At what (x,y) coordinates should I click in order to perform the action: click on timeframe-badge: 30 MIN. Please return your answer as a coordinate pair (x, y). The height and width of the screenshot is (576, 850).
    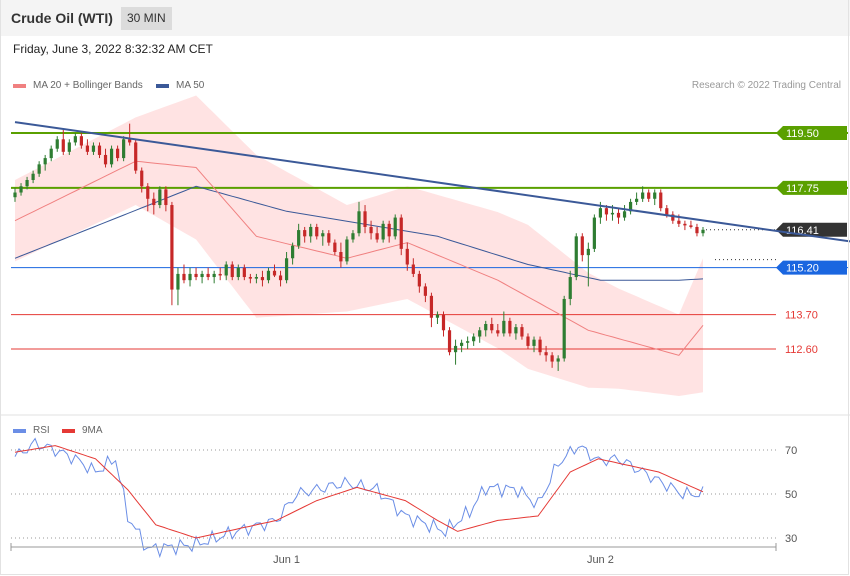
    Looking at the image, I should click on (146, 18).